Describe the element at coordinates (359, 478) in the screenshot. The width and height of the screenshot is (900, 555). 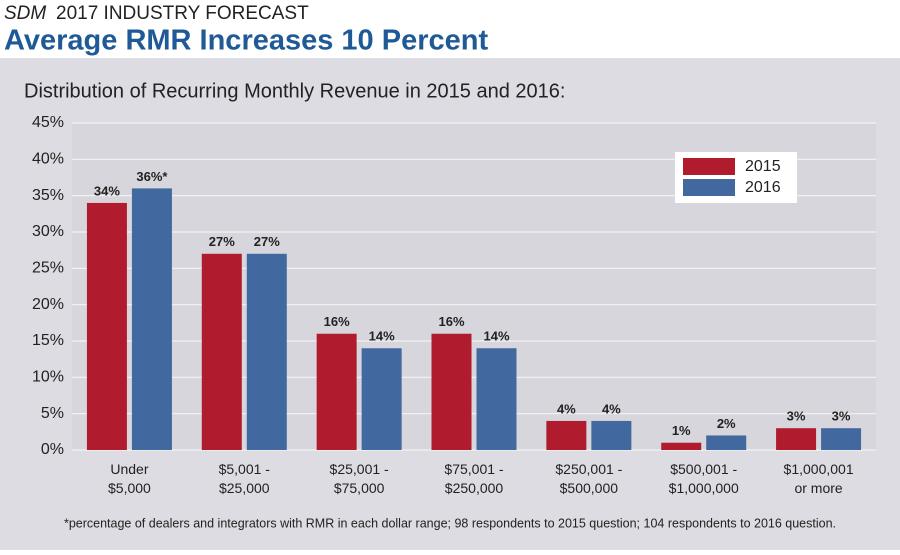
I see `x-tick-label: $25,001 - $75,000` at that location.